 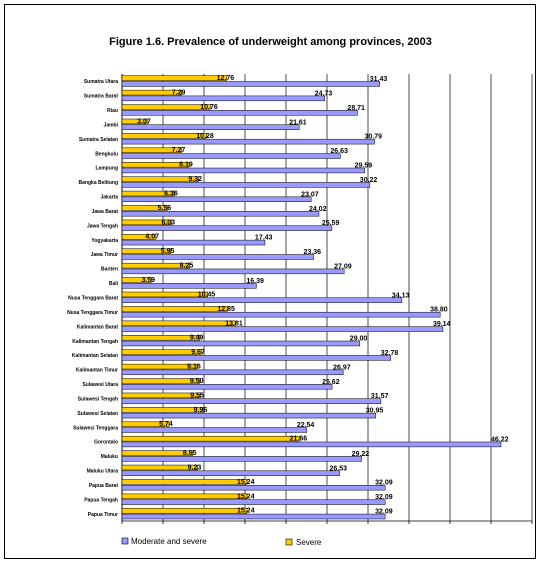 I want to click on data-label-moderate-and-severe: 30.79, so click(x=373, y=137).